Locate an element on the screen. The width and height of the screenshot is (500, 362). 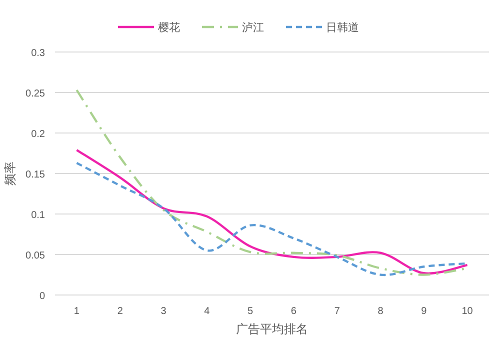
x-tick-label: 3 is located at coordinates (163, 311).